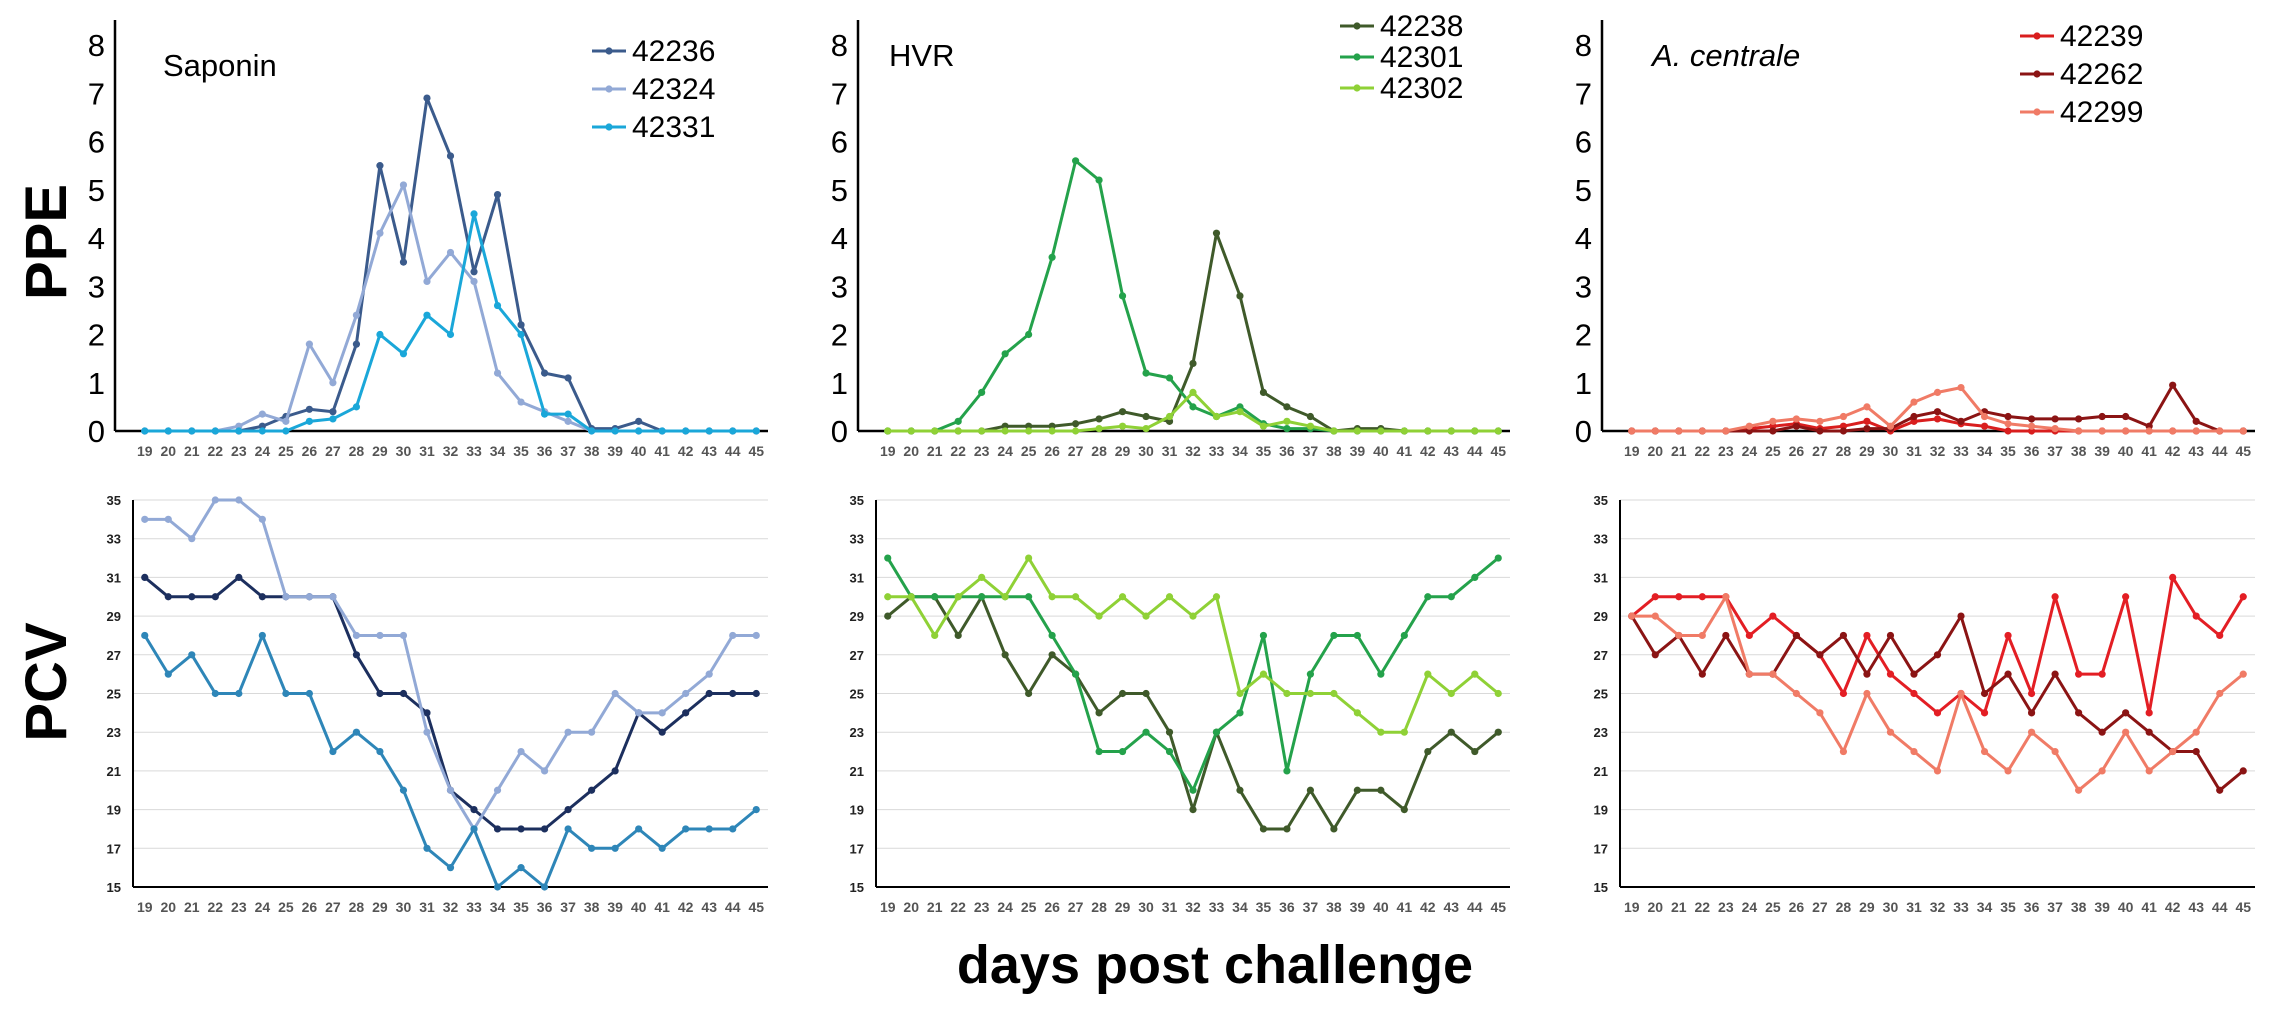 The width and height of the screenshot is (2295, 1012). What do you see at coordinates (1358, 451) in the screenshot?
I see `x-tick-label: 39` at bounding box center [1358, 451].